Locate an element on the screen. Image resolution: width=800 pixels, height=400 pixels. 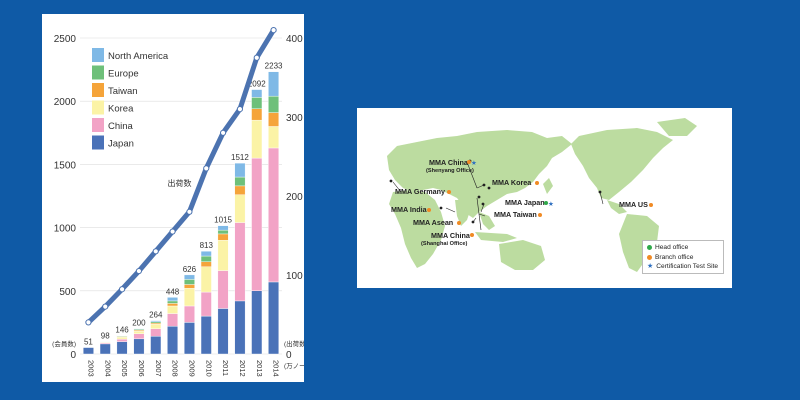
legend-label: North America is located at coordinates (138, 56).